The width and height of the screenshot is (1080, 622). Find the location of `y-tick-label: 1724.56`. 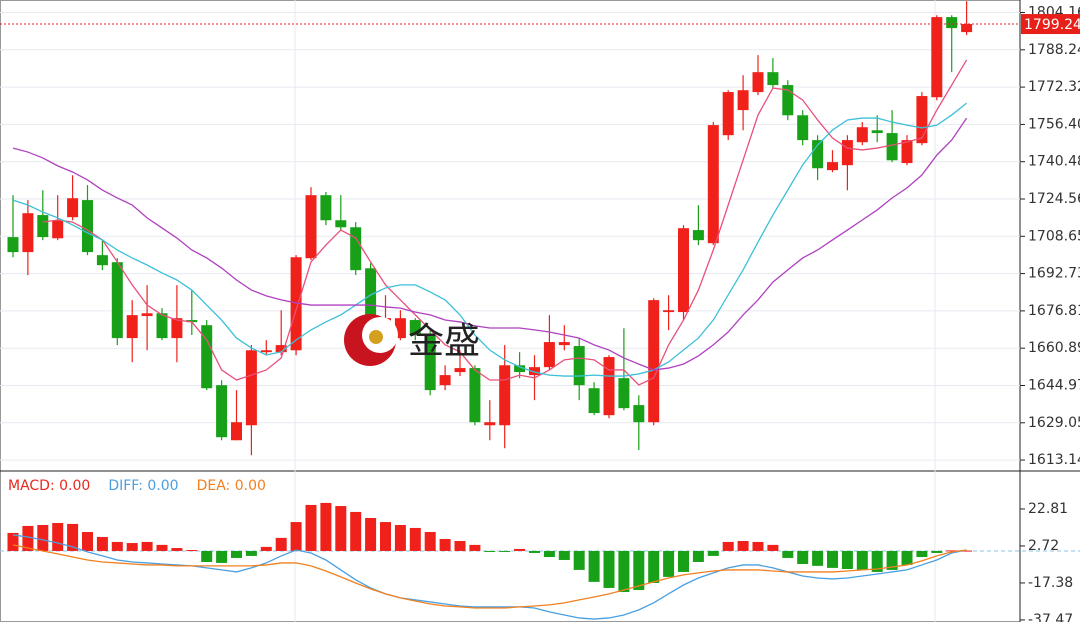

y-tick-label: 1724.56 is located at coordinates (1054, 199).